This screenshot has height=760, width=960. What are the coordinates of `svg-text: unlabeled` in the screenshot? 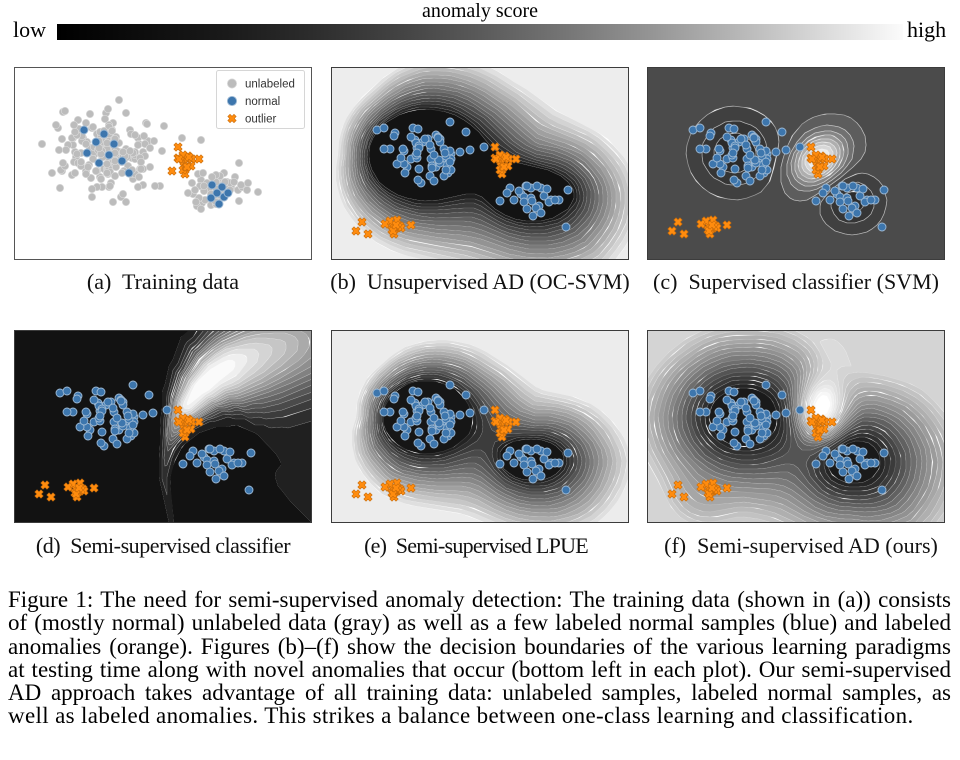 It's located at (270, 85).